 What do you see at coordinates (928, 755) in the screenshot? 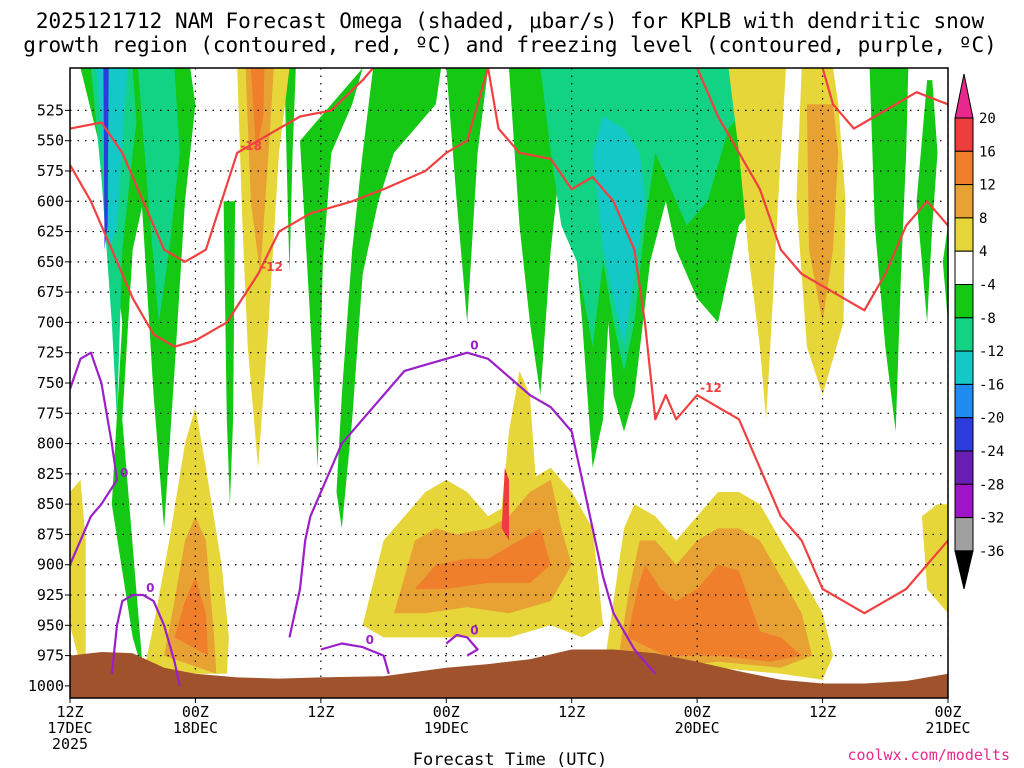
I see `credit: coolwx.com/modelts` at bounding box center [928, 755].